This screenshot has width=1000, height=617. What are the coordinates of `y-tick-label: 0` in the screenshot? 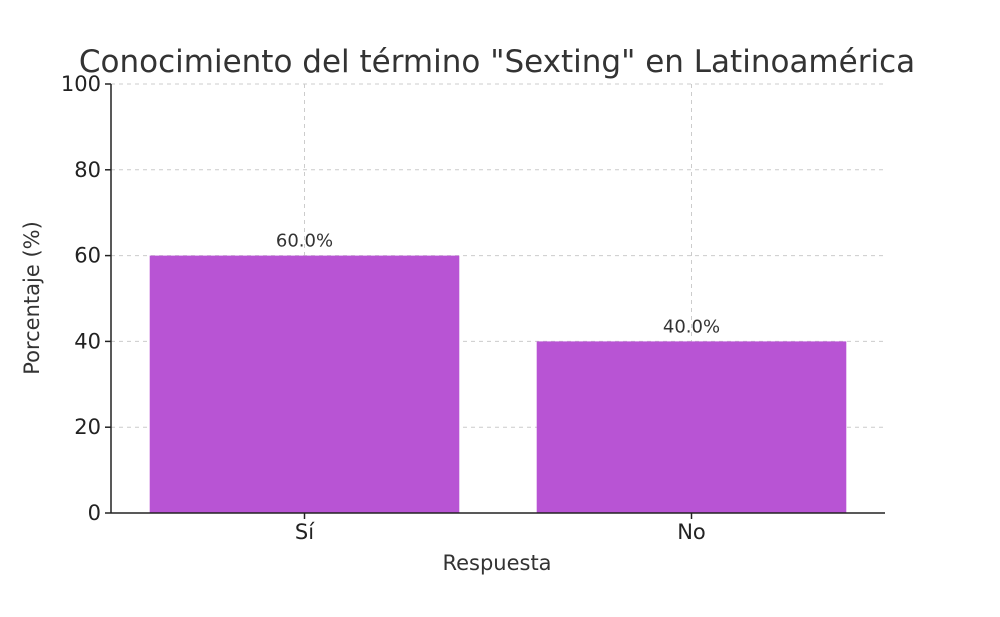 It's located at (94, 513).